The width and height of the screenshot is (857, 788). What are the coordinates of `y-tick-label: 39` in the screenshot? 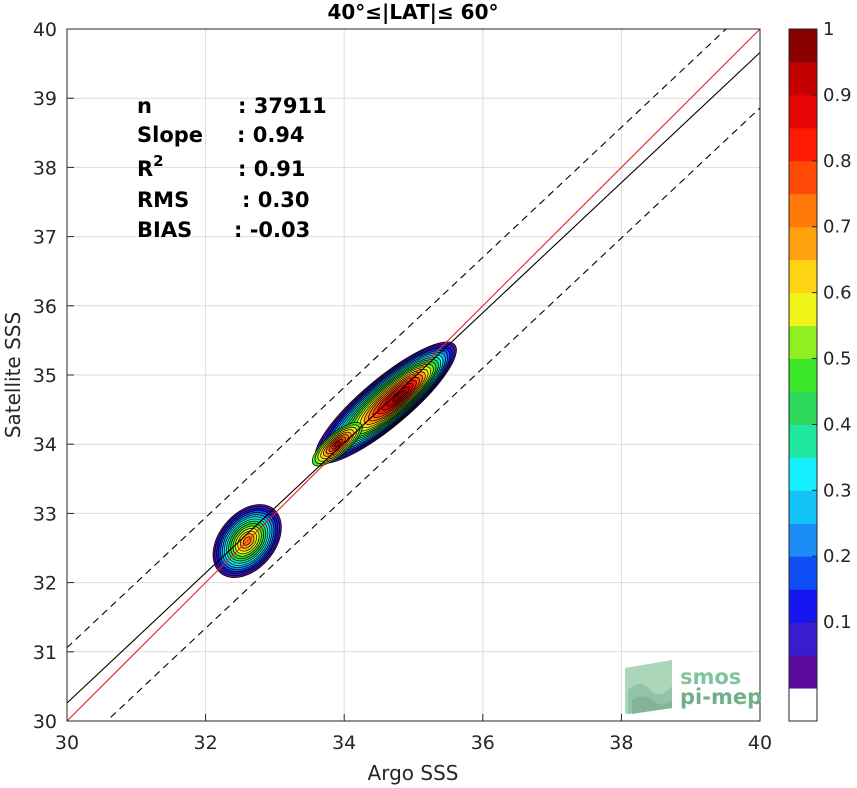 It's located at (45, 99).